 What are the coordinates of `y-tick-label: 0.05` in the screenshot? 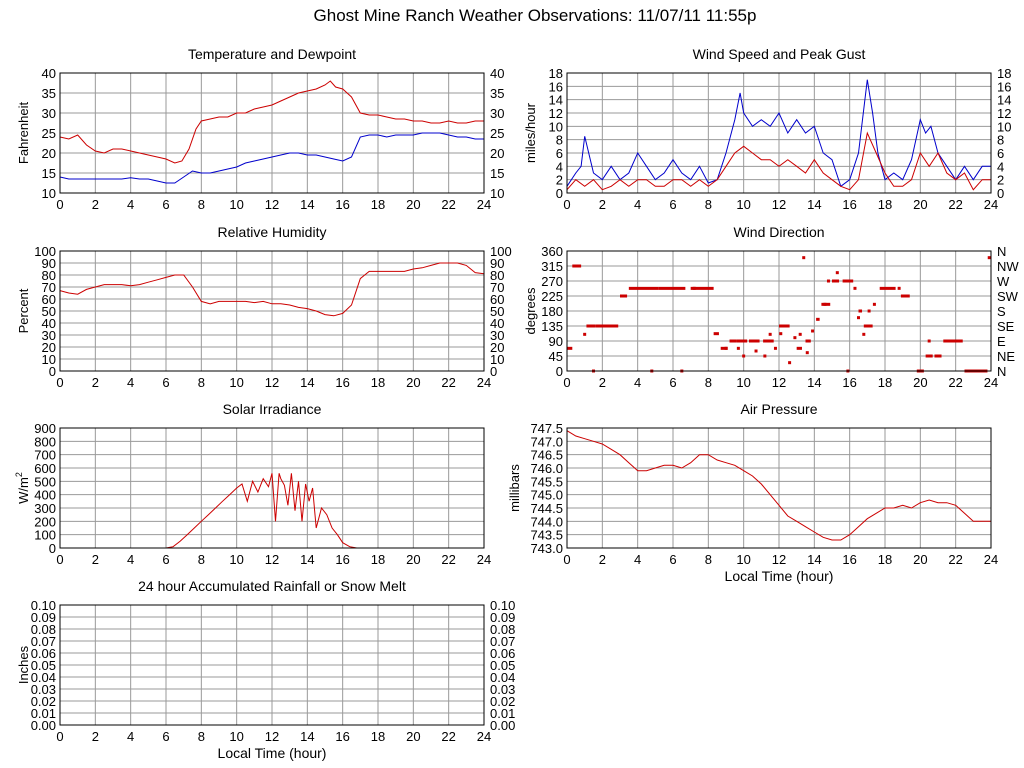 It's located at (43, 665).